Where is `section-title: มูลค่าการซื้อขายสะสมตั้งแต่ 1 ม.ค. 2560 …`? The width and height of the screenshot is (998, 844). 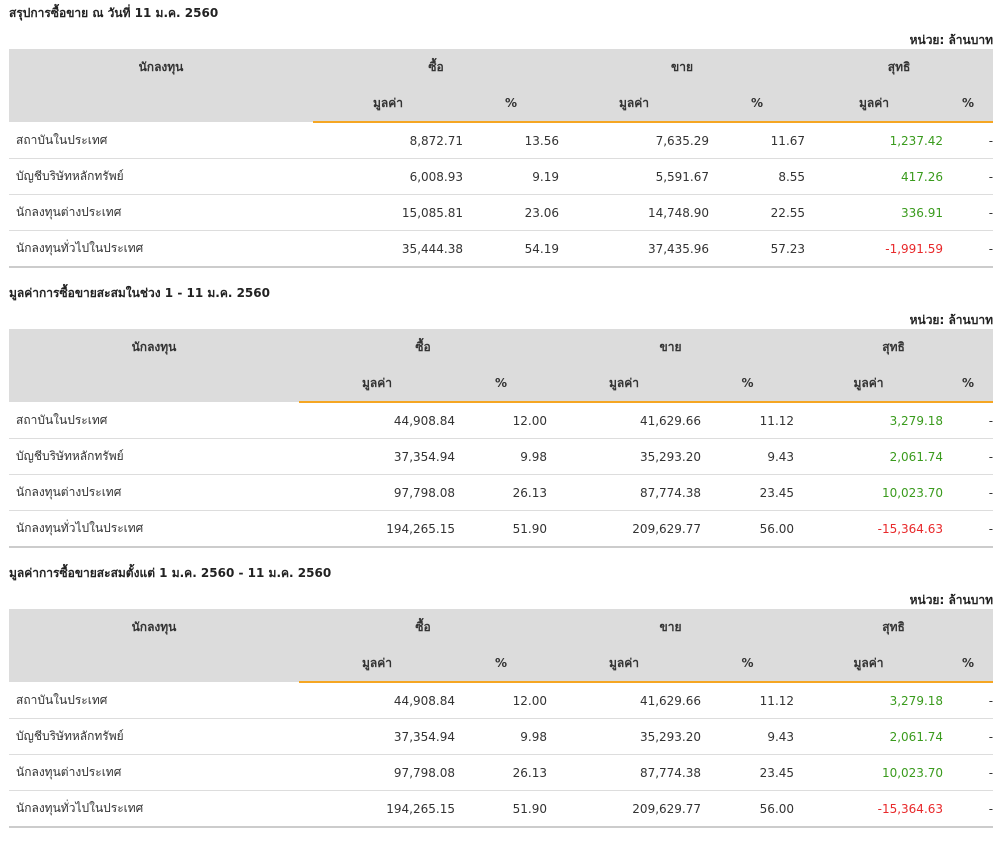
section-title: มูลค่าการซื้อขายสะสมตั้งแต่ 1 ม.ค. 2560 … is located at coordinates (170, 573).